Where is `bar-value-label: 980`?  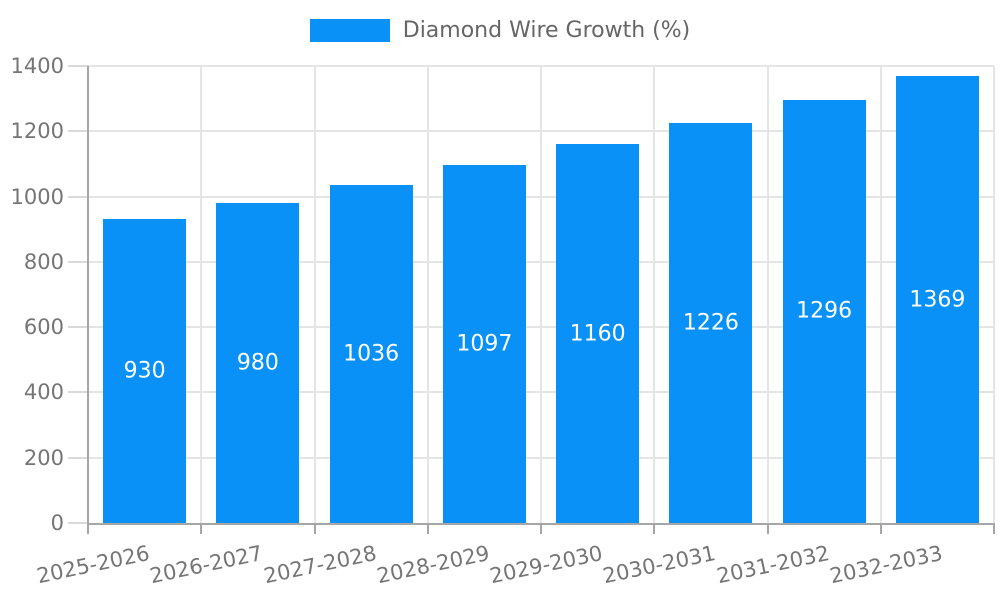 bar-value-label: 980 is located at coordinates (257, 363).